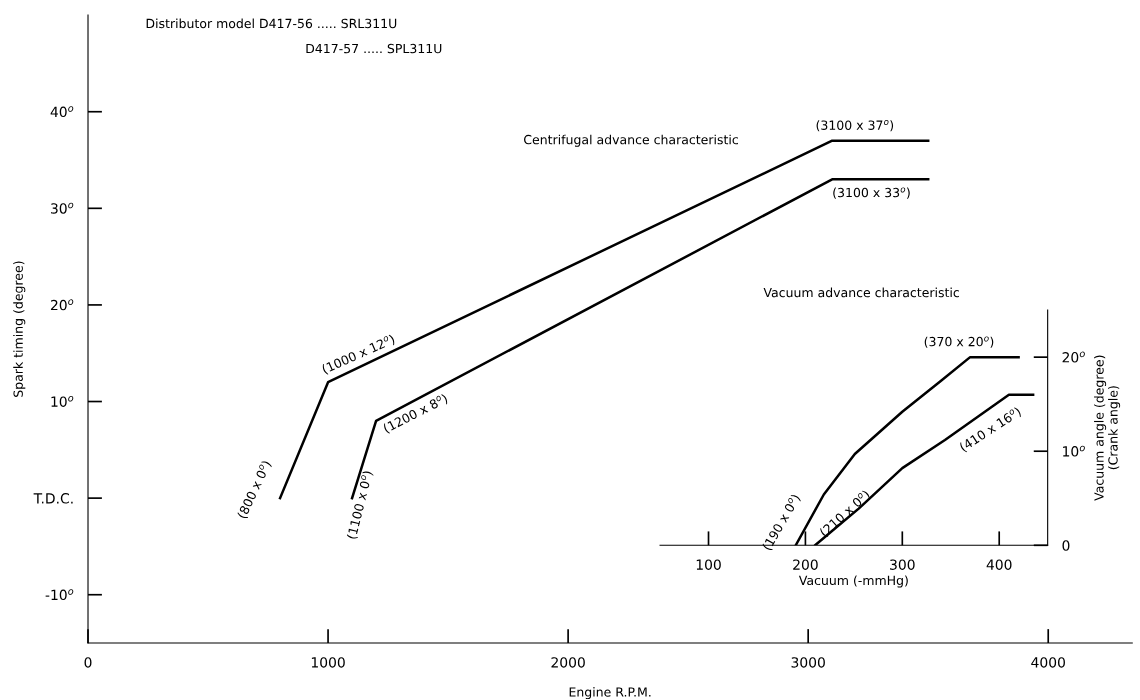 The image size is (1140, 700). What do you see at coordinates (59, 595) in the screenshot?
I see `y-tick-label: -10$^{o}$` at bounding box center [59, 595].